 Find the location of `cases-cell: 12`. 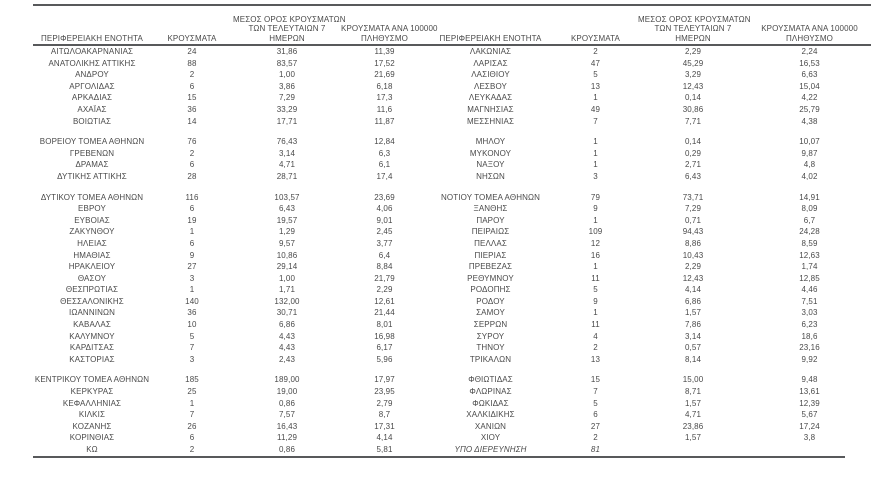

cases-cell: 12 is located at coordinates (595, 243).